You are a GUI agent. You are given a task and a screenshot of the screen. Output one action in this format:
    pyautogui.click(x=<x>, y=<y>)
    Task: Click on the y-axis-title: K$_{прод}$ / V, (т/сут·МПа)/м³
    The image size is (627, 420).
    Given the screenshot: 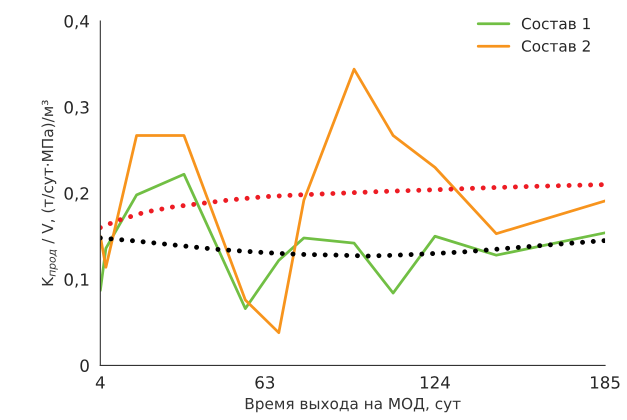 What is the action you would take?
    pyautogui.click(x=49, y=193)
    